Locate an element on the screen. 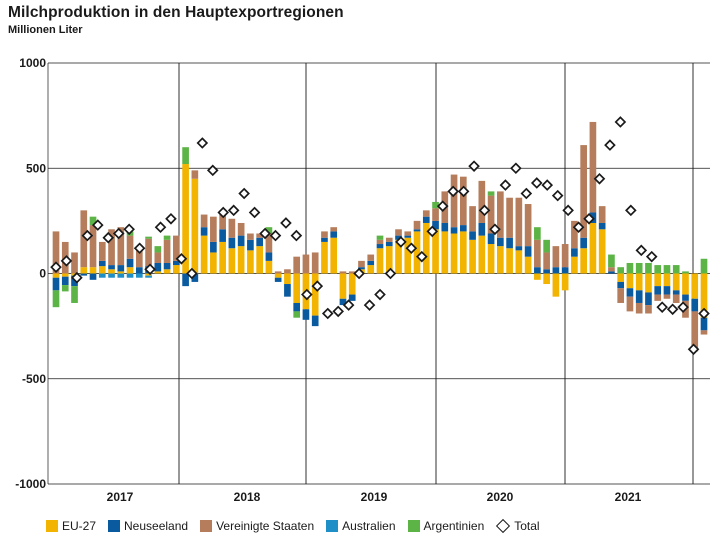 This screenshot has width=720, height=541. legend-item-eu27: EU-27 is located at coordinates (71, 526).